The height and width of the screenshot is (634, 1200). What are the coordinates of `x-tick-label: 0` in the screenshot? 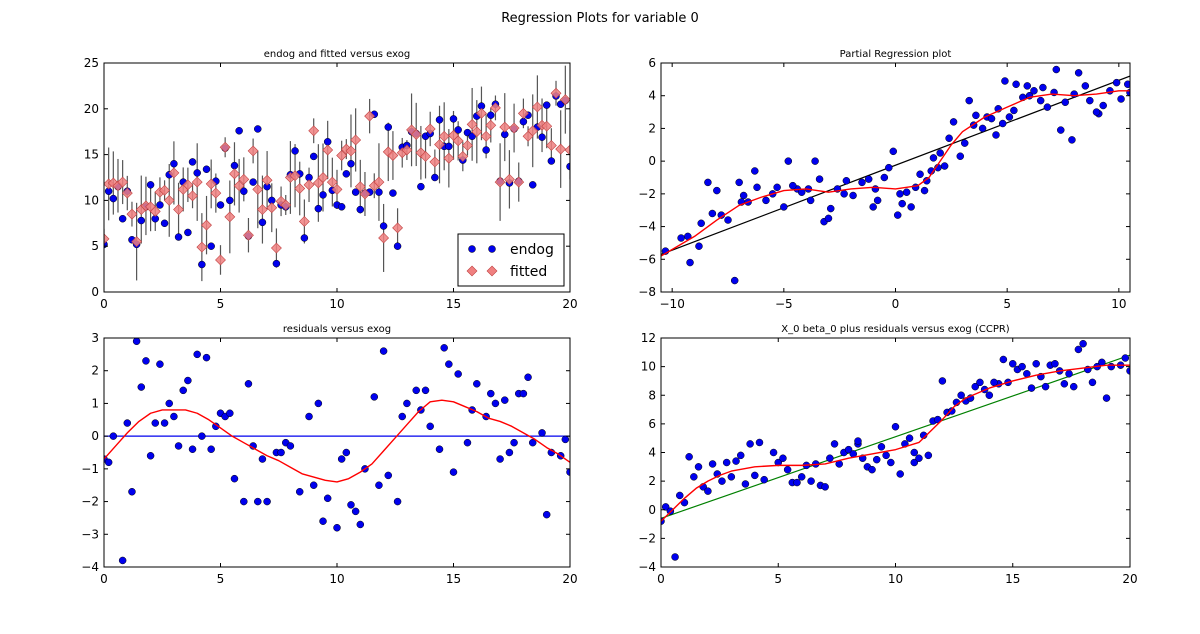 It's located at (104, 579).